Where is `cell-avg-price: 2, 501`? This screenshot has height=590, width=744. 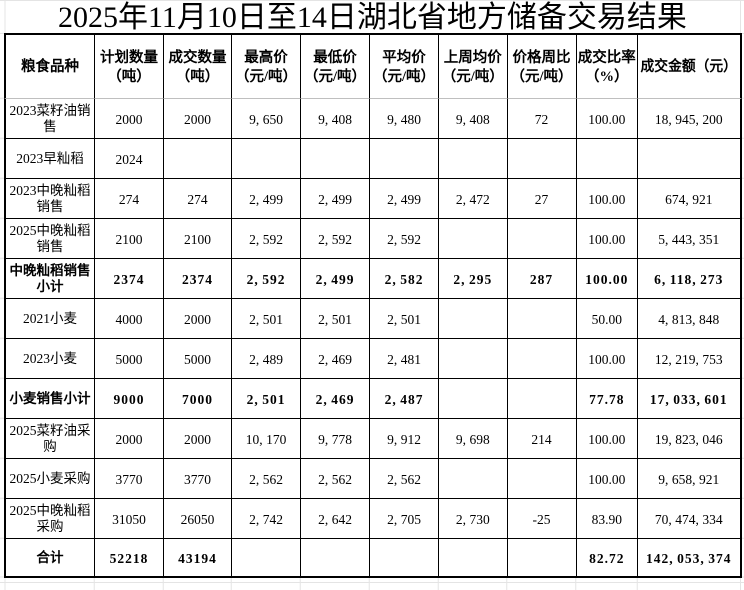 cell-avg-price: 2, 501 is located at coordinates (404, 319).